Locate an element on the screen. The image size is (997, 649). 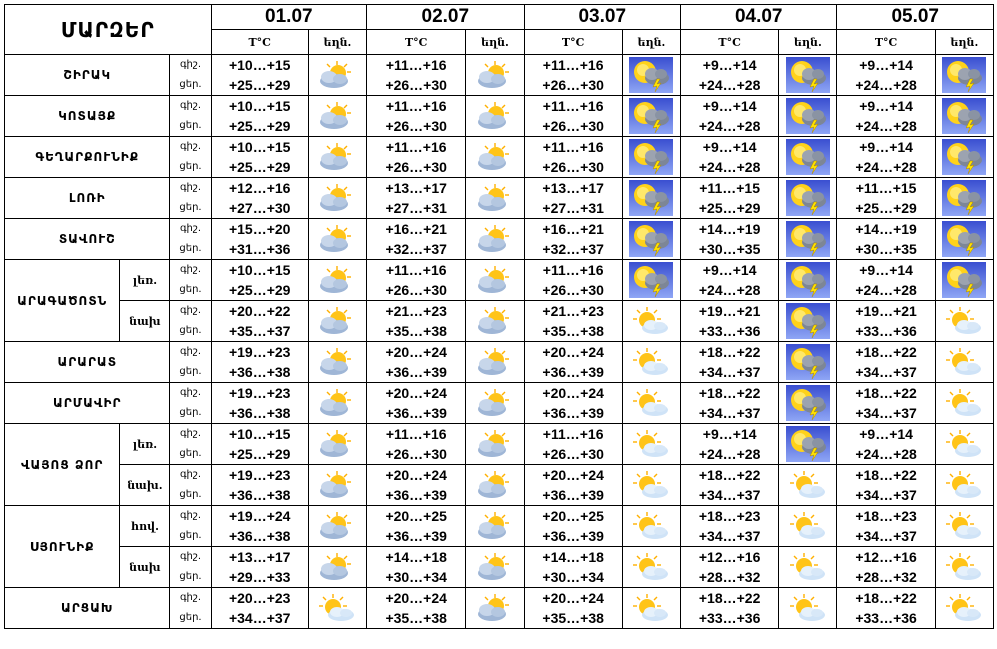
night-temp: +10…+15 is located at coordinates (259, 434).